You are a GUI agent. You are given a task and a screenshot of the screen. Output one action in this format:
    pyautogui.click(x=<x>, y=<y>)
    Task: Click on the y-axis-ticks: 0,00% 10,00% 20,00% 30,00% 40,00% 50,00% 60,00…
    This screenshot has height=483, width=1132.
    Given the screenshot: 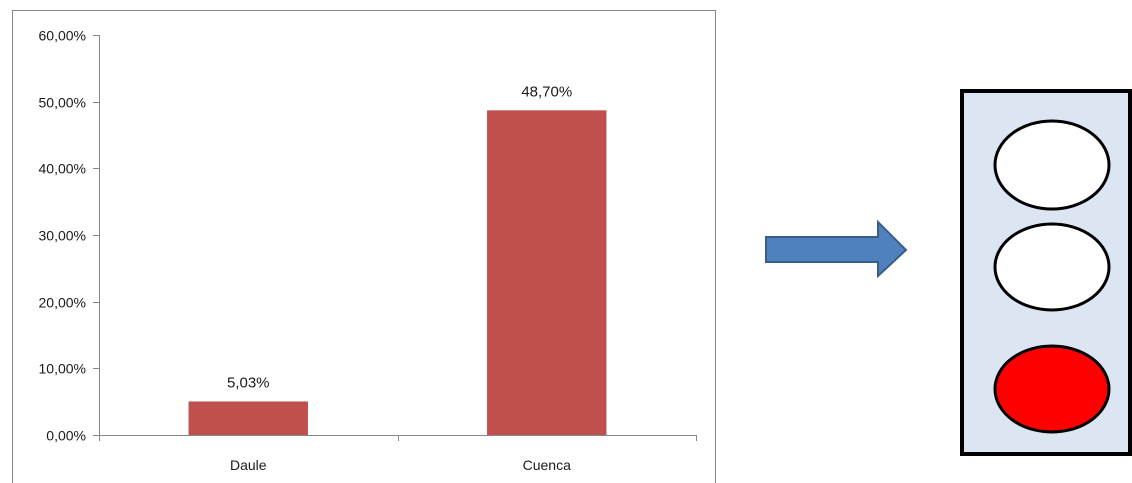 What is the action you would take?
    pyautogui.click(x=69, y=236)
    